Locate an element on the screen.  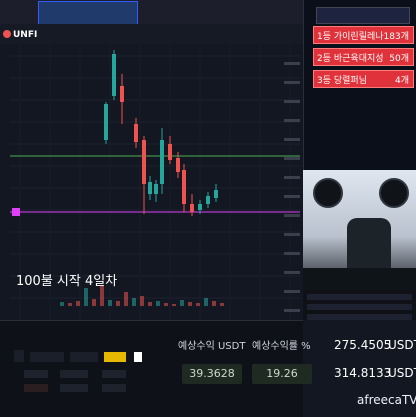
webcam-view is located at coordinates (359, 230).